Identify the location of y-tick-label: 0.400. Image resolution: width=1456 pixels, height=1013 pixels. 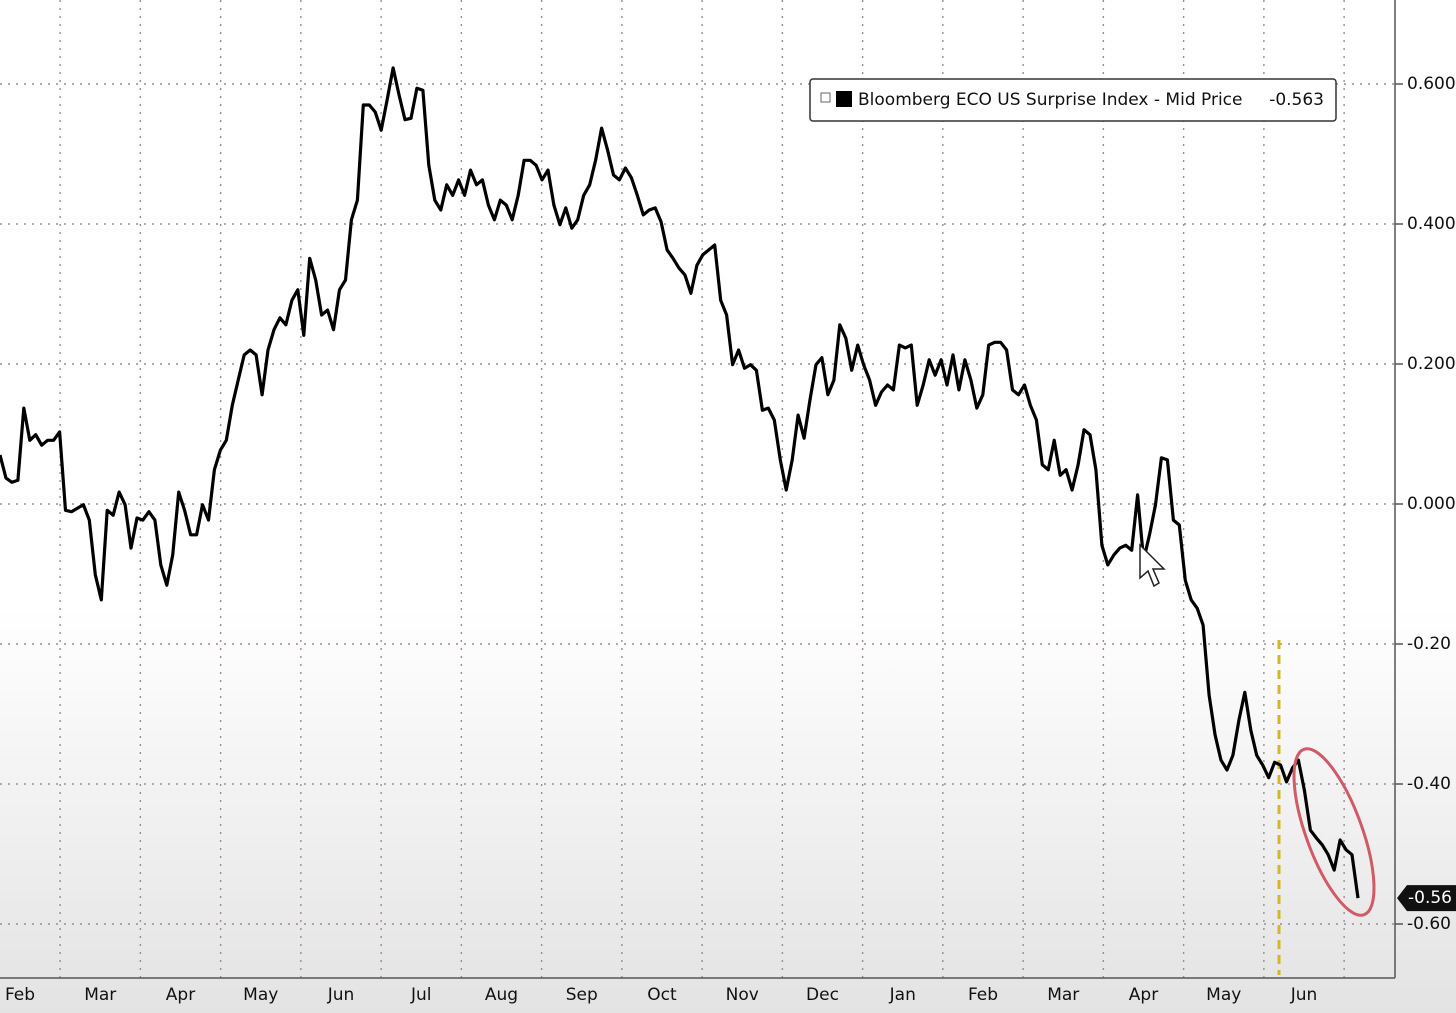
(1431, 224).